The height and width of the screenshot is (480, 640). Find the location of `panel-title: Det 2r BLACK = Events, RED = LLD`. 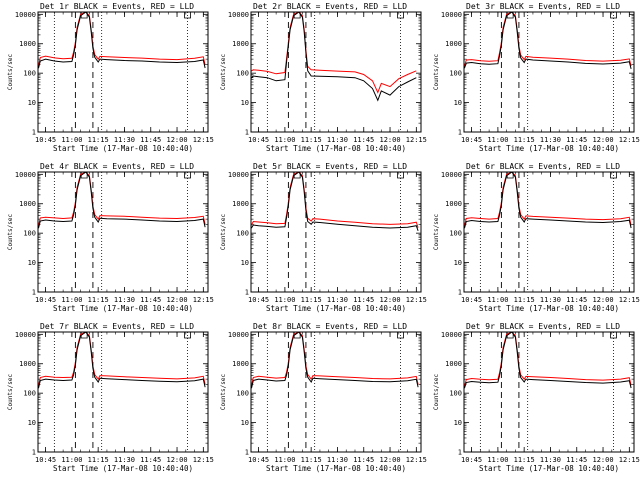

panel-title: Det 2r BLACK = Events, RED = LLD is located at coordinates (330, 6).